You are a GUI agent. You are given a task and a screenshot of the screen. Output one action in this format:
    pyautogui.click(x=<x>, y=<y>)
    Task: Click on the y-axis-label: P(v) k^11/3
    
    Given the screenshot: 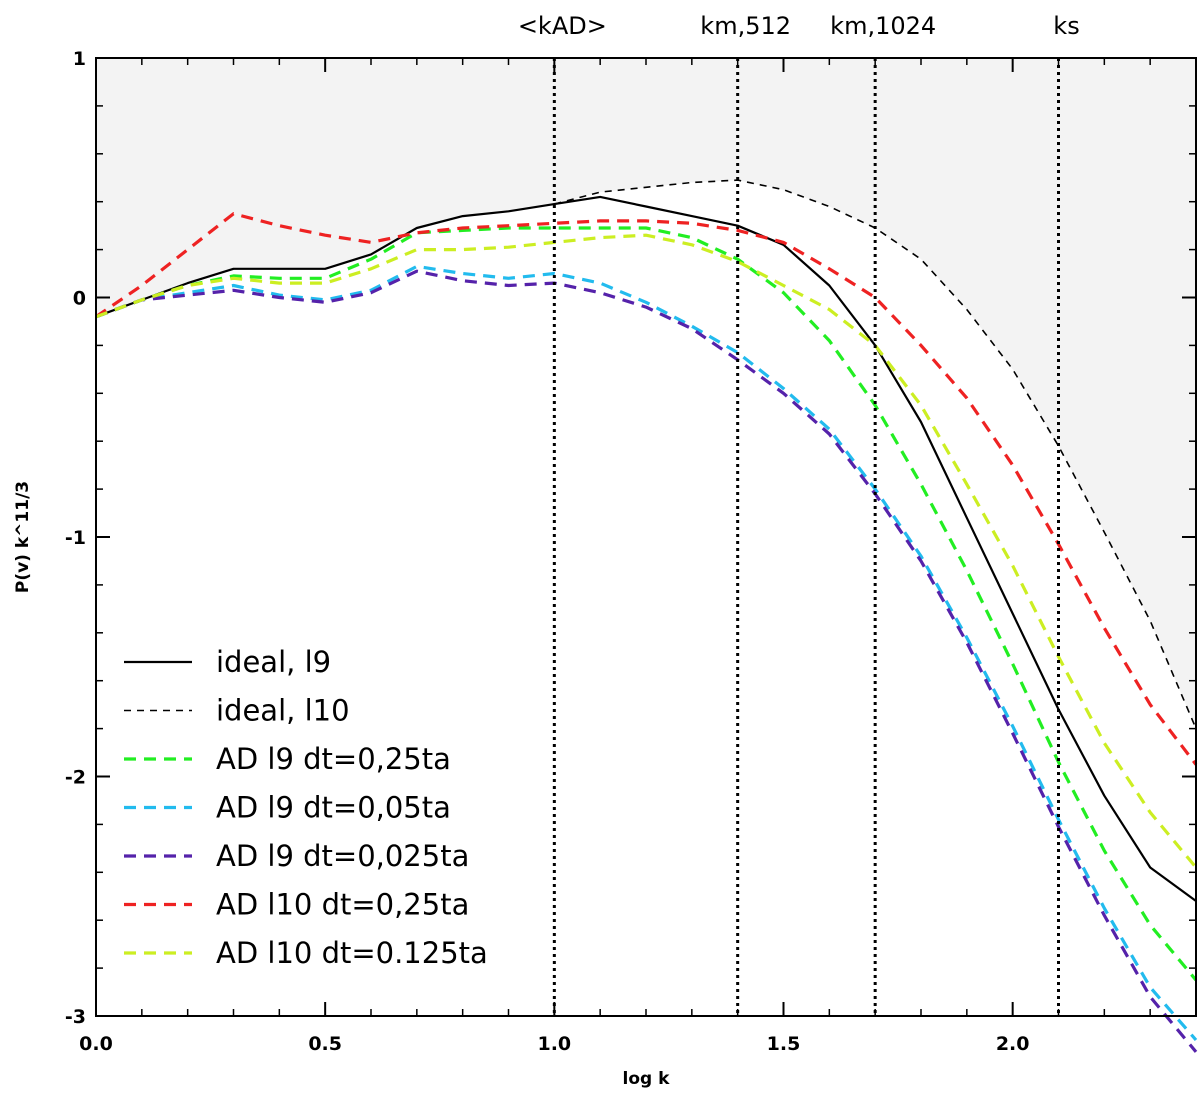 What is the action you would take?
    pyautogui.click(x=23, y=537)
    